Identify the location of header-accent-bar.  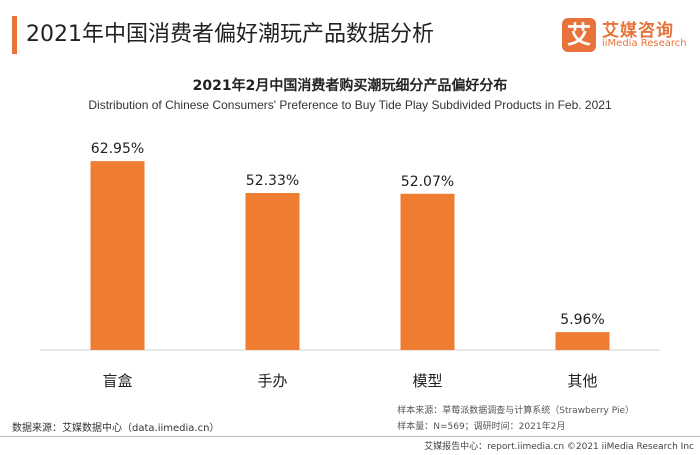
(14, 35).